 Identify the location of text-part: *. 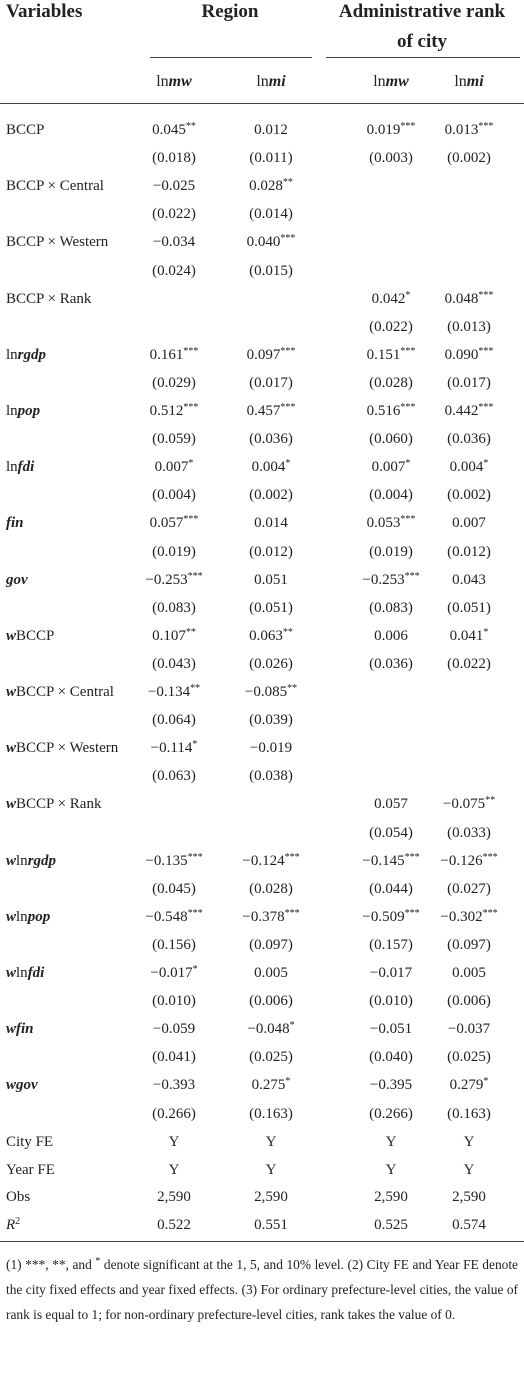
(98, 1261).